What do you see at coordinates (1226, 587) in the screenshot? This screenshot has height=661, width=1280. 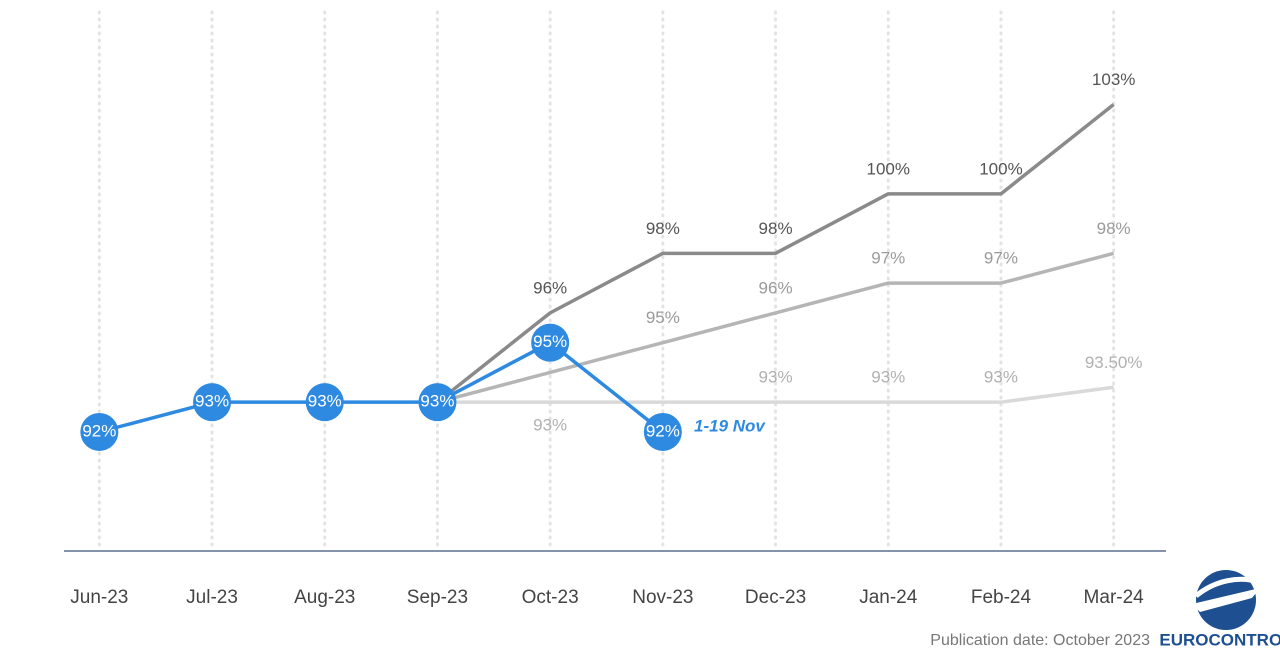 I see `logo-arc` at bounding box center [1226, 587].